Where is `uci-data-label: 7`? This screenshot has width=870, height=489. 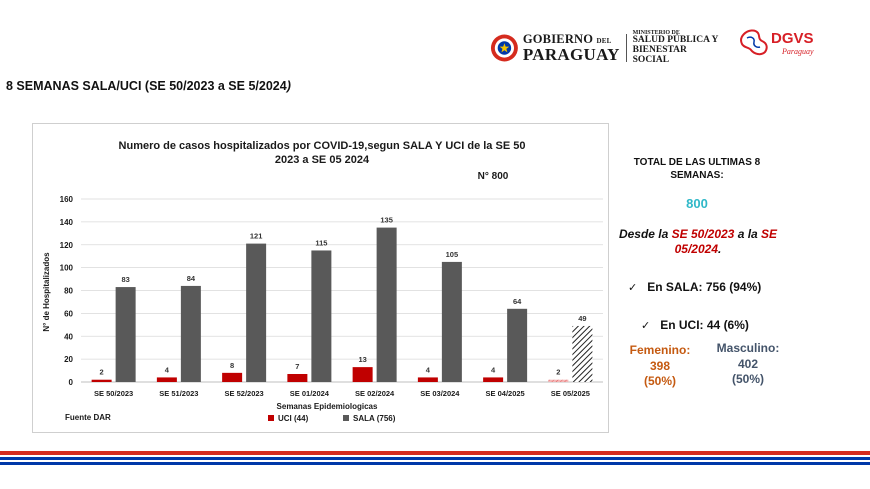 uci-data-label: 7 is located at coordinates (297, 366).